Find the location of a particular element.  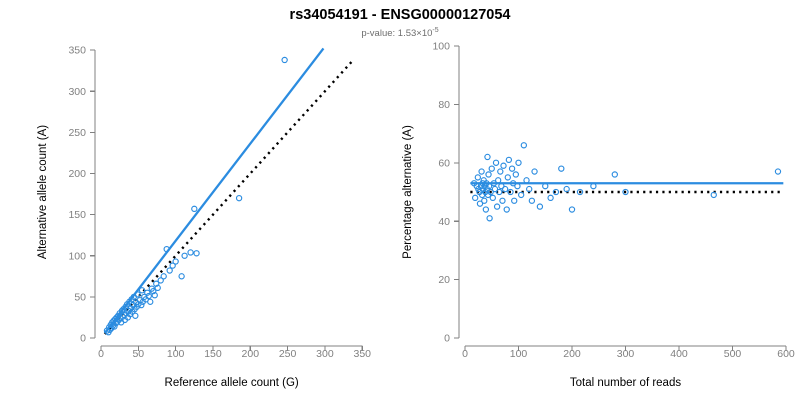

y-axis-title: Percentage alternative (A) is located at coordinates (408, 192).